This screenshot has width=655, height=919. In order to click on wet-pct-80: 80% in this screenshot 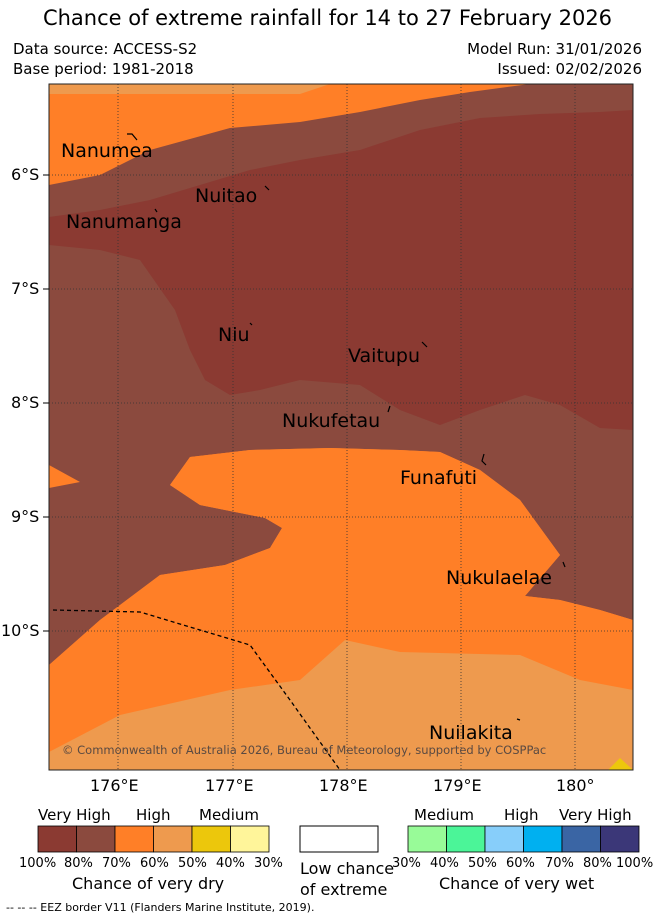, I will do `click(597, 863)`.